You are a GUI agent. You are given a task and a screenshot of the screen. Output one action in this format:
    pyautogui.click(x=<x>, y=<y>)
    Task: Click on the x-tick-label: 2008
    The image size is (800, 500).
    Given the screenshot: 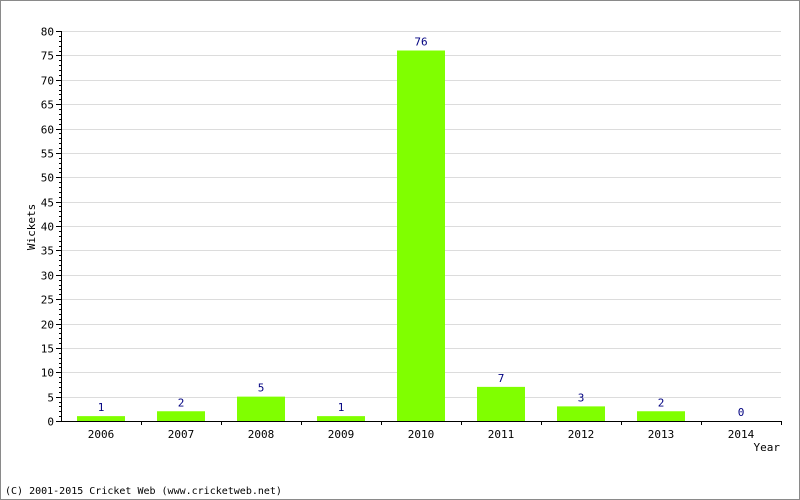 What is the action you would take?
    pyautogui.click(x=261, y=434)
    